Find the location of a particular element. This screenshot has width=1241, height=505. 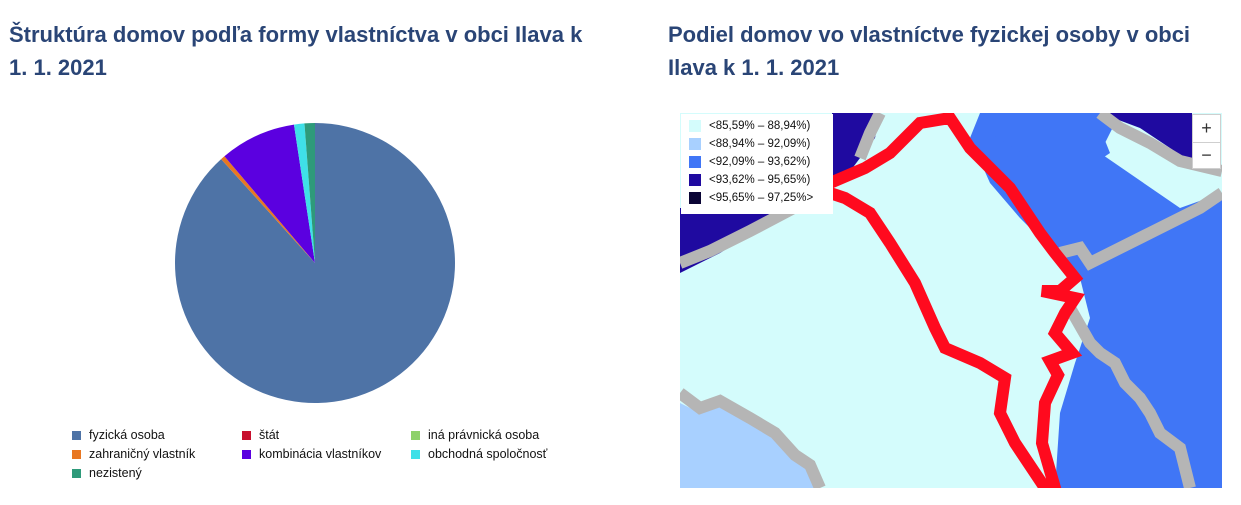

legend-label: štát is located at coordinates (269, 435).